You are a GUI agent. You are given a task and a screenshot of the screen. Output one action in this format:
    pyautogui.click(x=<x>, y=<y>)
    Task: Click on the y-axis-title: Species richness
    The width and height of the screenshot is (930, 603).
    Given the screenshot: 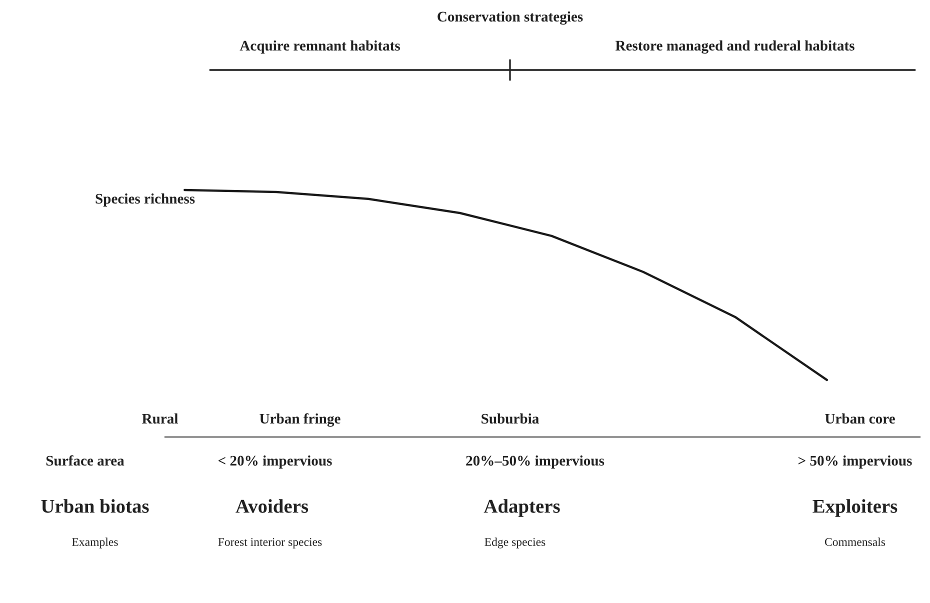 What is the action you would take?
    pyautogui.click(x=145, y=200)
    